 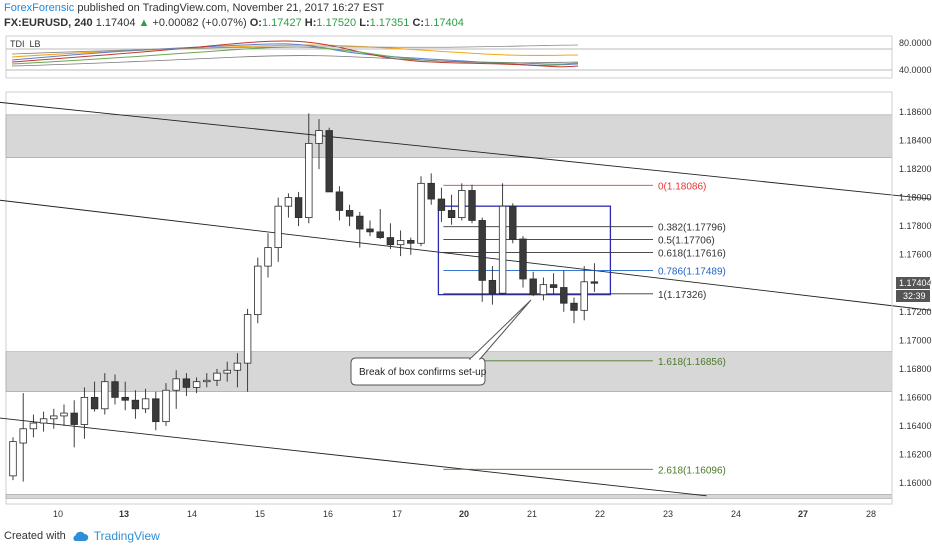 What do you see at coordinates (281, 23) in the screenshot?
I see `open-value: 1.17427` at bounding box center [281, 23].